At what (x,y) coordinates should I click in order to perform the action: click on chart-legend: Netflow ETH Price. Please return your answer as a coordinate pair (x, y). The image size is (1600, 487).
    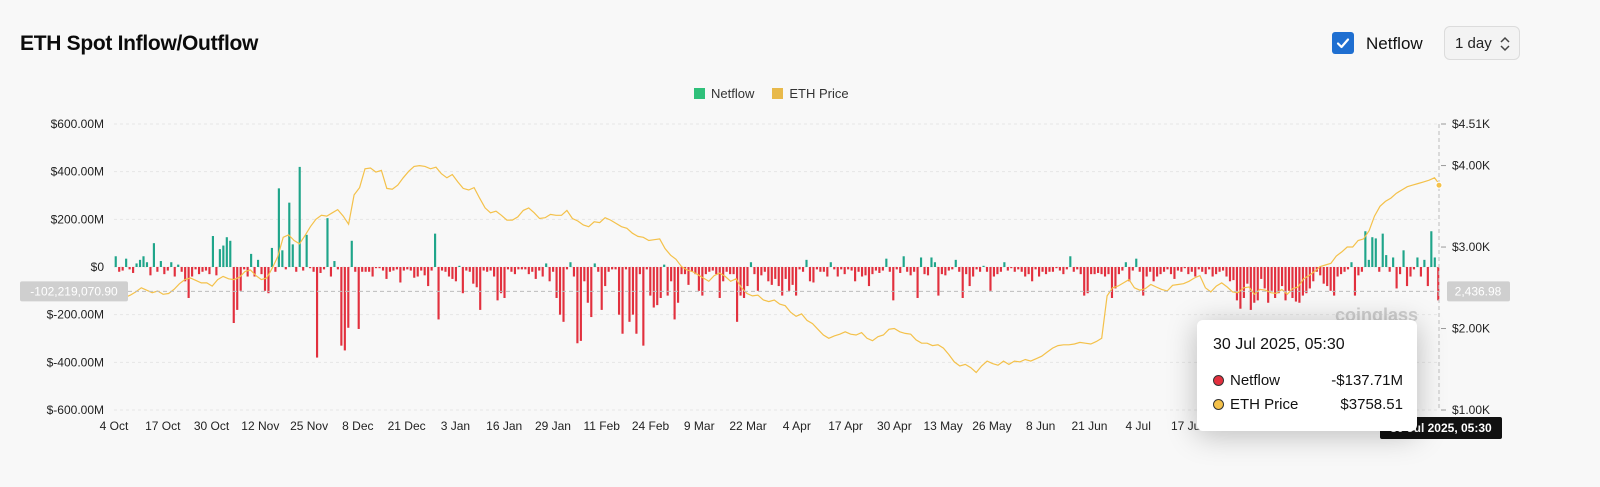
    Looking at the image, I should click on (771, 93).